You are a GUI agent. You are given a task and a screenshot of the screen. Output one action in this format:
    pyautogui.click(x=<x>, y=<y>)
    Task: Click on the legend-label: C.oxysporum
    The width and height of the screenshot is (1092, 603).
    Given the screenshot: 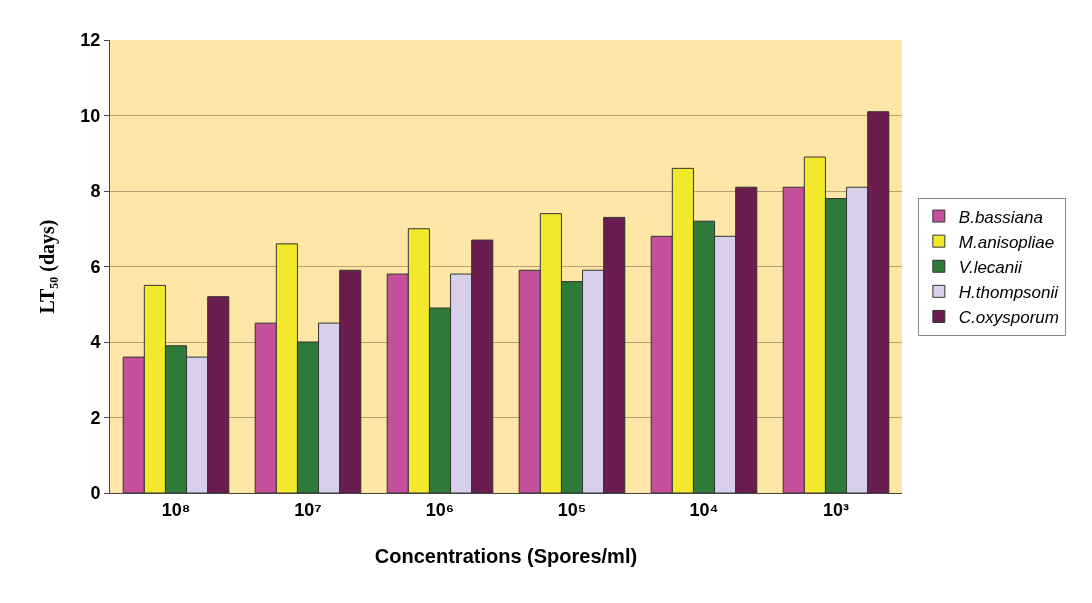 What is the action you would take?
    pyautogui.click(x=1008, y=318)
    